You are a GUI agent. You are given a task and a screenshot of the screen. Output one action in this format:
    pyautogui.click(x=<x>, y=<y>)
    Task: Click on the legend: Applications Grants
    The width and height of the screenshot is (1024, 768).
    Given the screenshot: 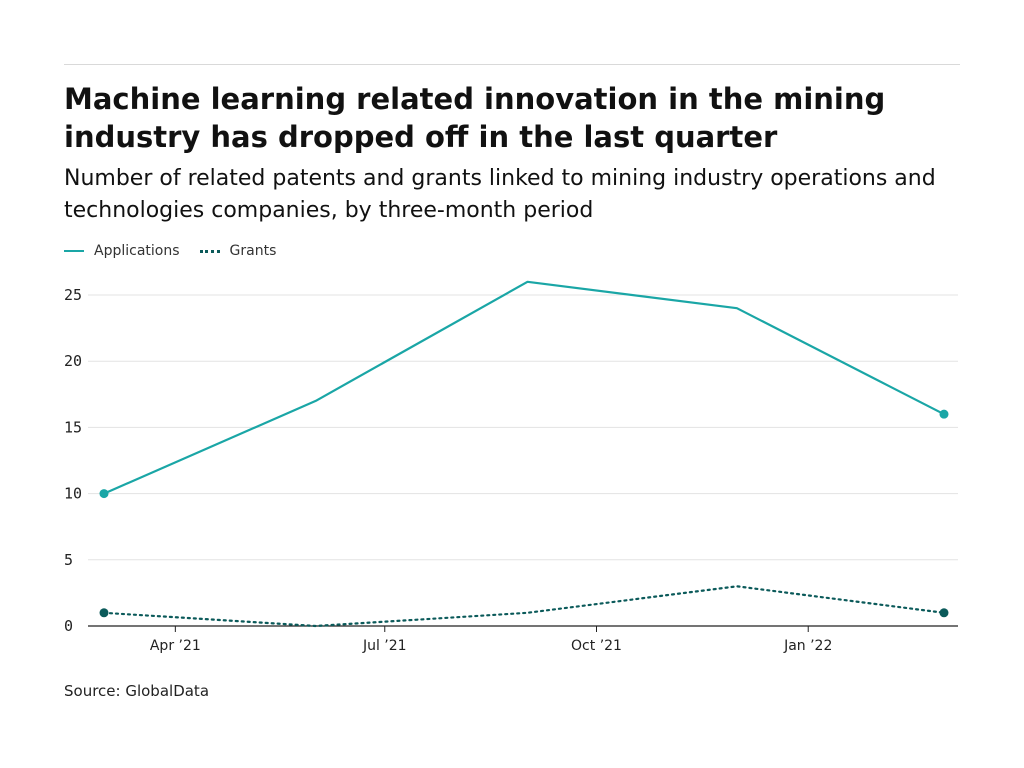 What is the action you would take?
    pyautogui.click(x=180, y=251)
    